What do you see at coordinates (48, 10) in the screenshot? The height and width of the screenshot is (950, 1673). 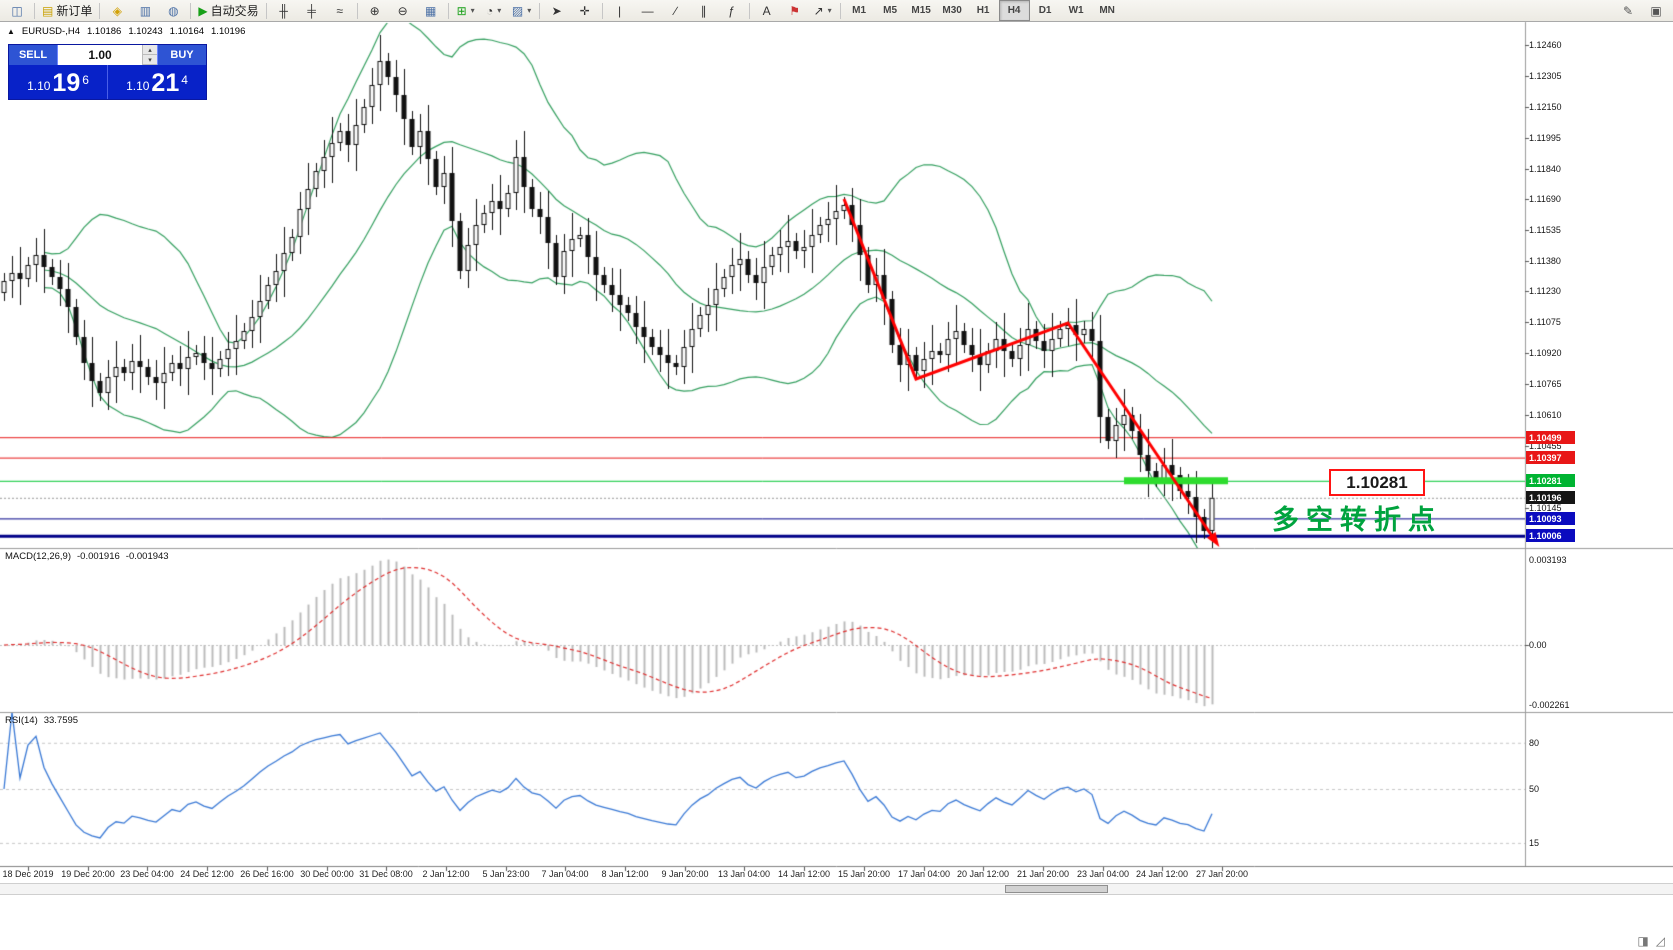 I see `new-order-icon: ▤` at bounding box center [48, 10].